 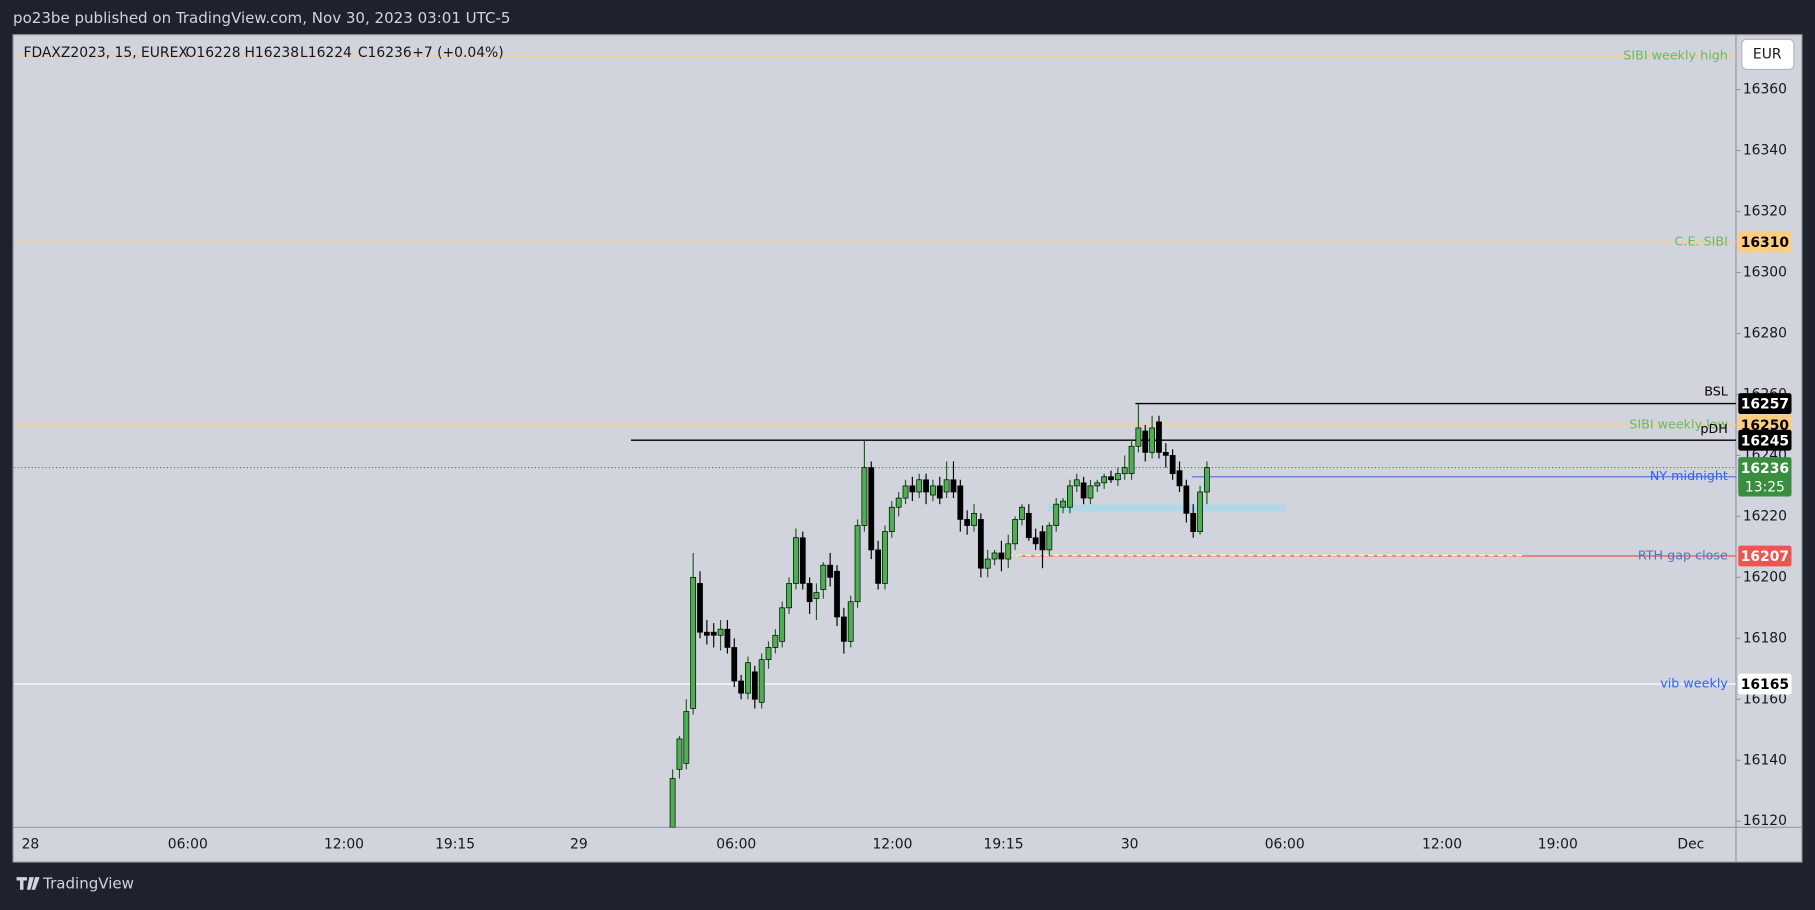 I want to click on y-tick-label: 16200, so click(x=1765, y=577).